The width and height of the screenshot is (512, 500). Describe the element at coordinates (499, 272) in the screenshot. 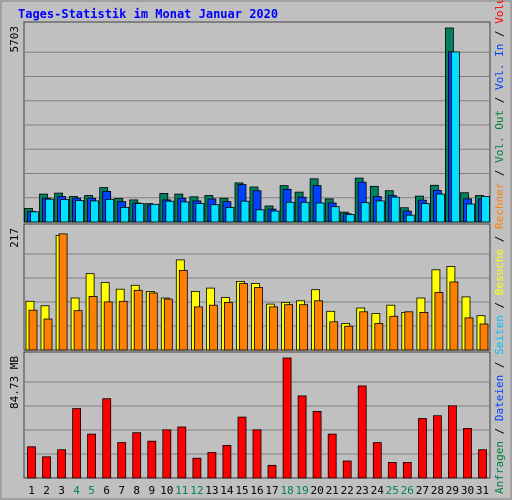

I see `legend-entry: Besuche` at that location.